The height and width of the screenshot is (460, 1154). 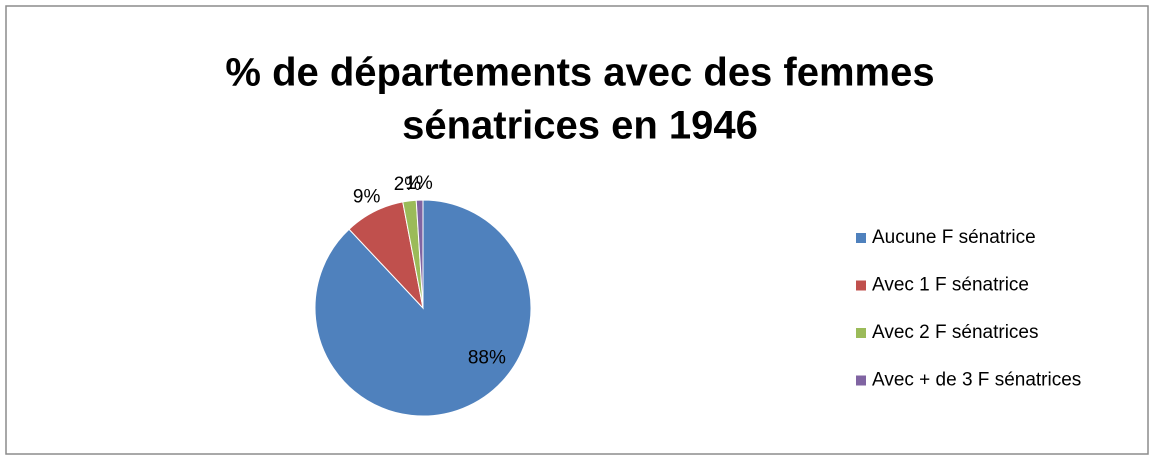 What do you see at coordinates (419, 183) in the screenshot?
I see `data-label: 1%` at bounding box center [419, 183].